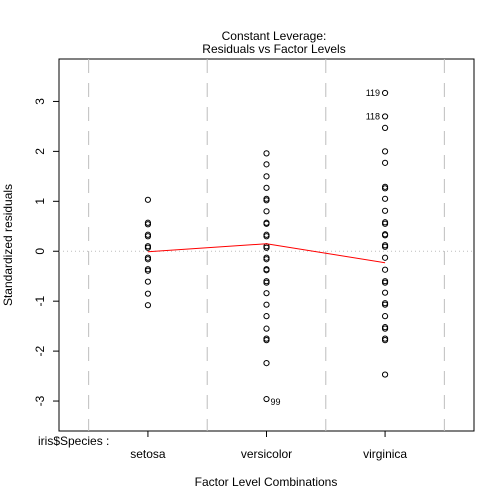 The image size is (504, 504). I want to click on y-tick-label: -2, so click(40, 350).